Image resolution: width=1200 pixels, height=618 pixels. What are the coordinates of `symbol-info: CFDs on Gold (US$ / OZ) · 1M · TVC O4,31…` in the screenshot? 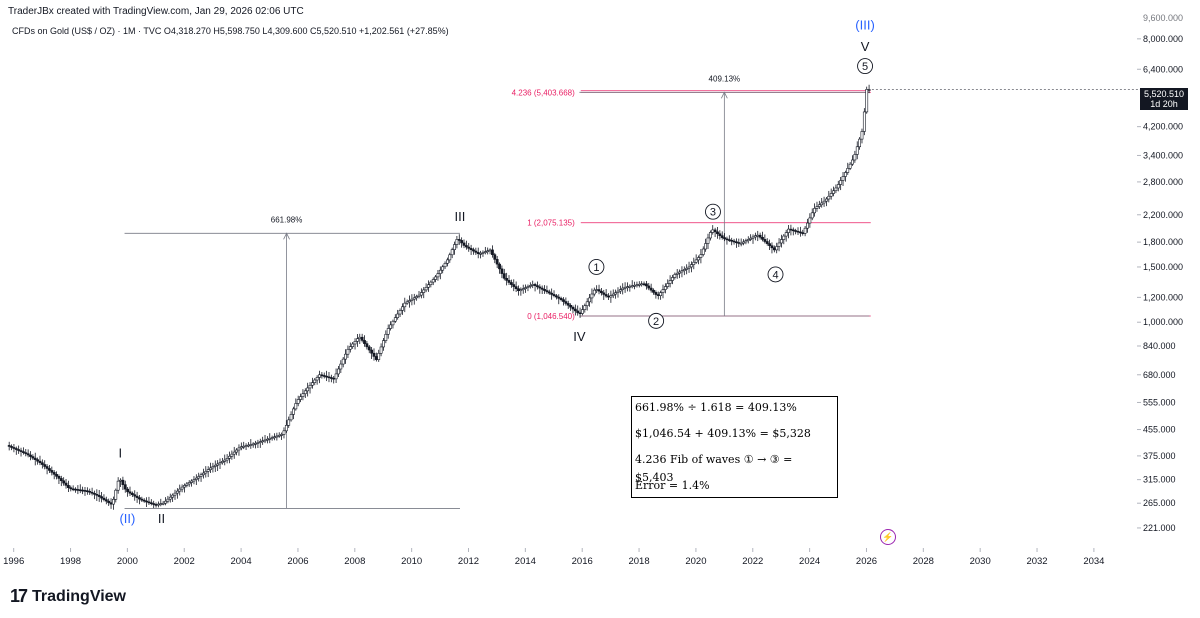 It's located at (230, 31).